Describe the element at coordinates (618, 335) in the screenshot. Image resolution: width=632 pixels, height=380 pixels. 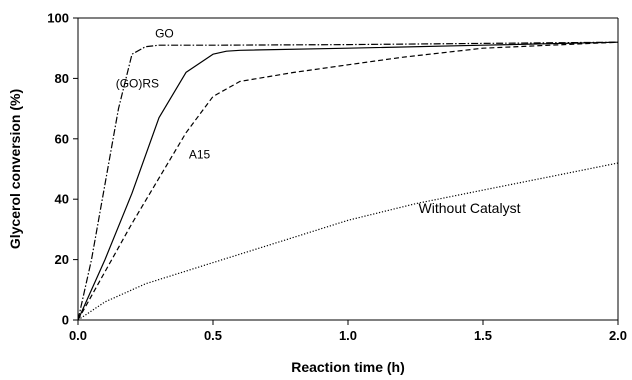
I see `x-tick-label: 2.0` at that location.